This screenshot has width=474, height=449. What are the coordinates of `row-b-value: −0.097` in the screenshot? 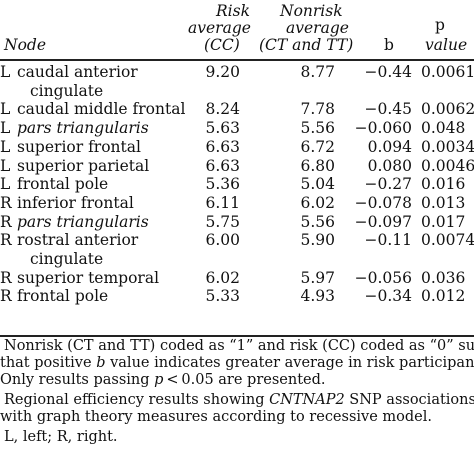 It's located at (383, 221).